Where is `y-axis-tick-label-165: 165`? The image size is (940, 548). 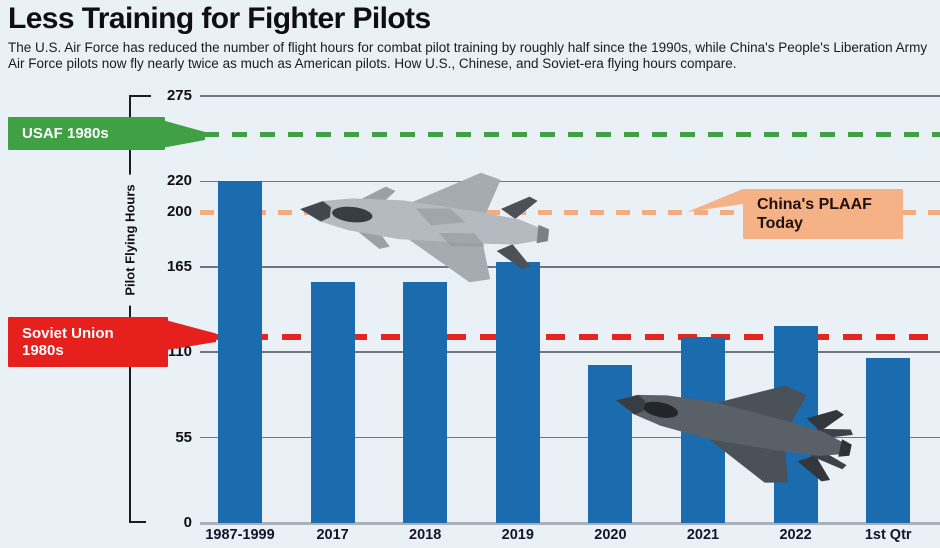
y-axis-tick-label-165: 165 is located at coordinates (179, 266).